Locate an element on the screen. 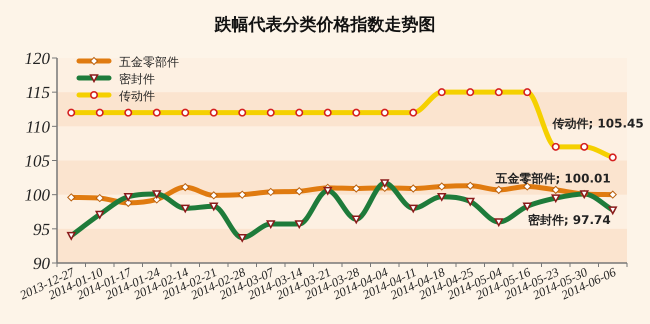  annotation: 密封件; 97.74 is located at coordinates (569, 220).